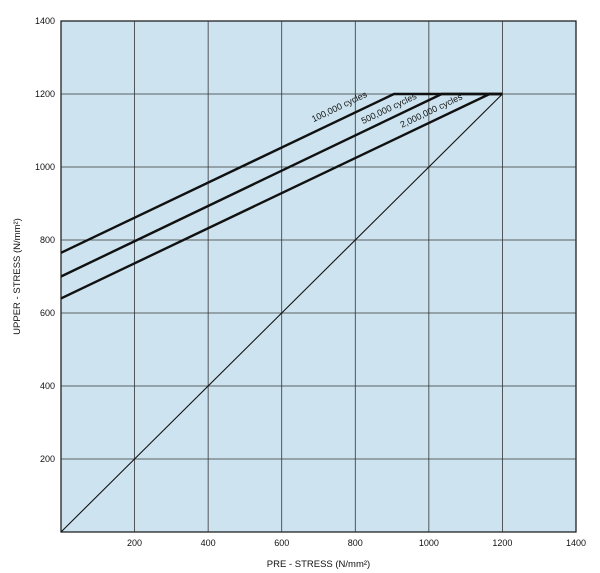 This screenshot has height=573, width=600. Describe the element at coordinates (355, 543) in the screenshot. I see `x-tick-label: 800` at that location.